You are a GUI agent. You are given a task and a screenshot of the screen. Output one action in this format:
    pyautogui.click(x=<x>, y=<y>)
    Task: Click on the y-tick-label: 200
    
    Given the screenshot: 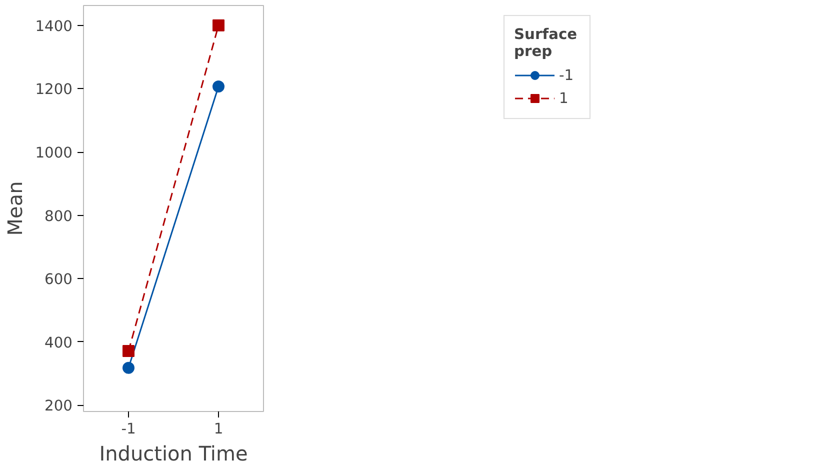 What is the action you would take?
    pyautogui.click(x=58, y=406)
    